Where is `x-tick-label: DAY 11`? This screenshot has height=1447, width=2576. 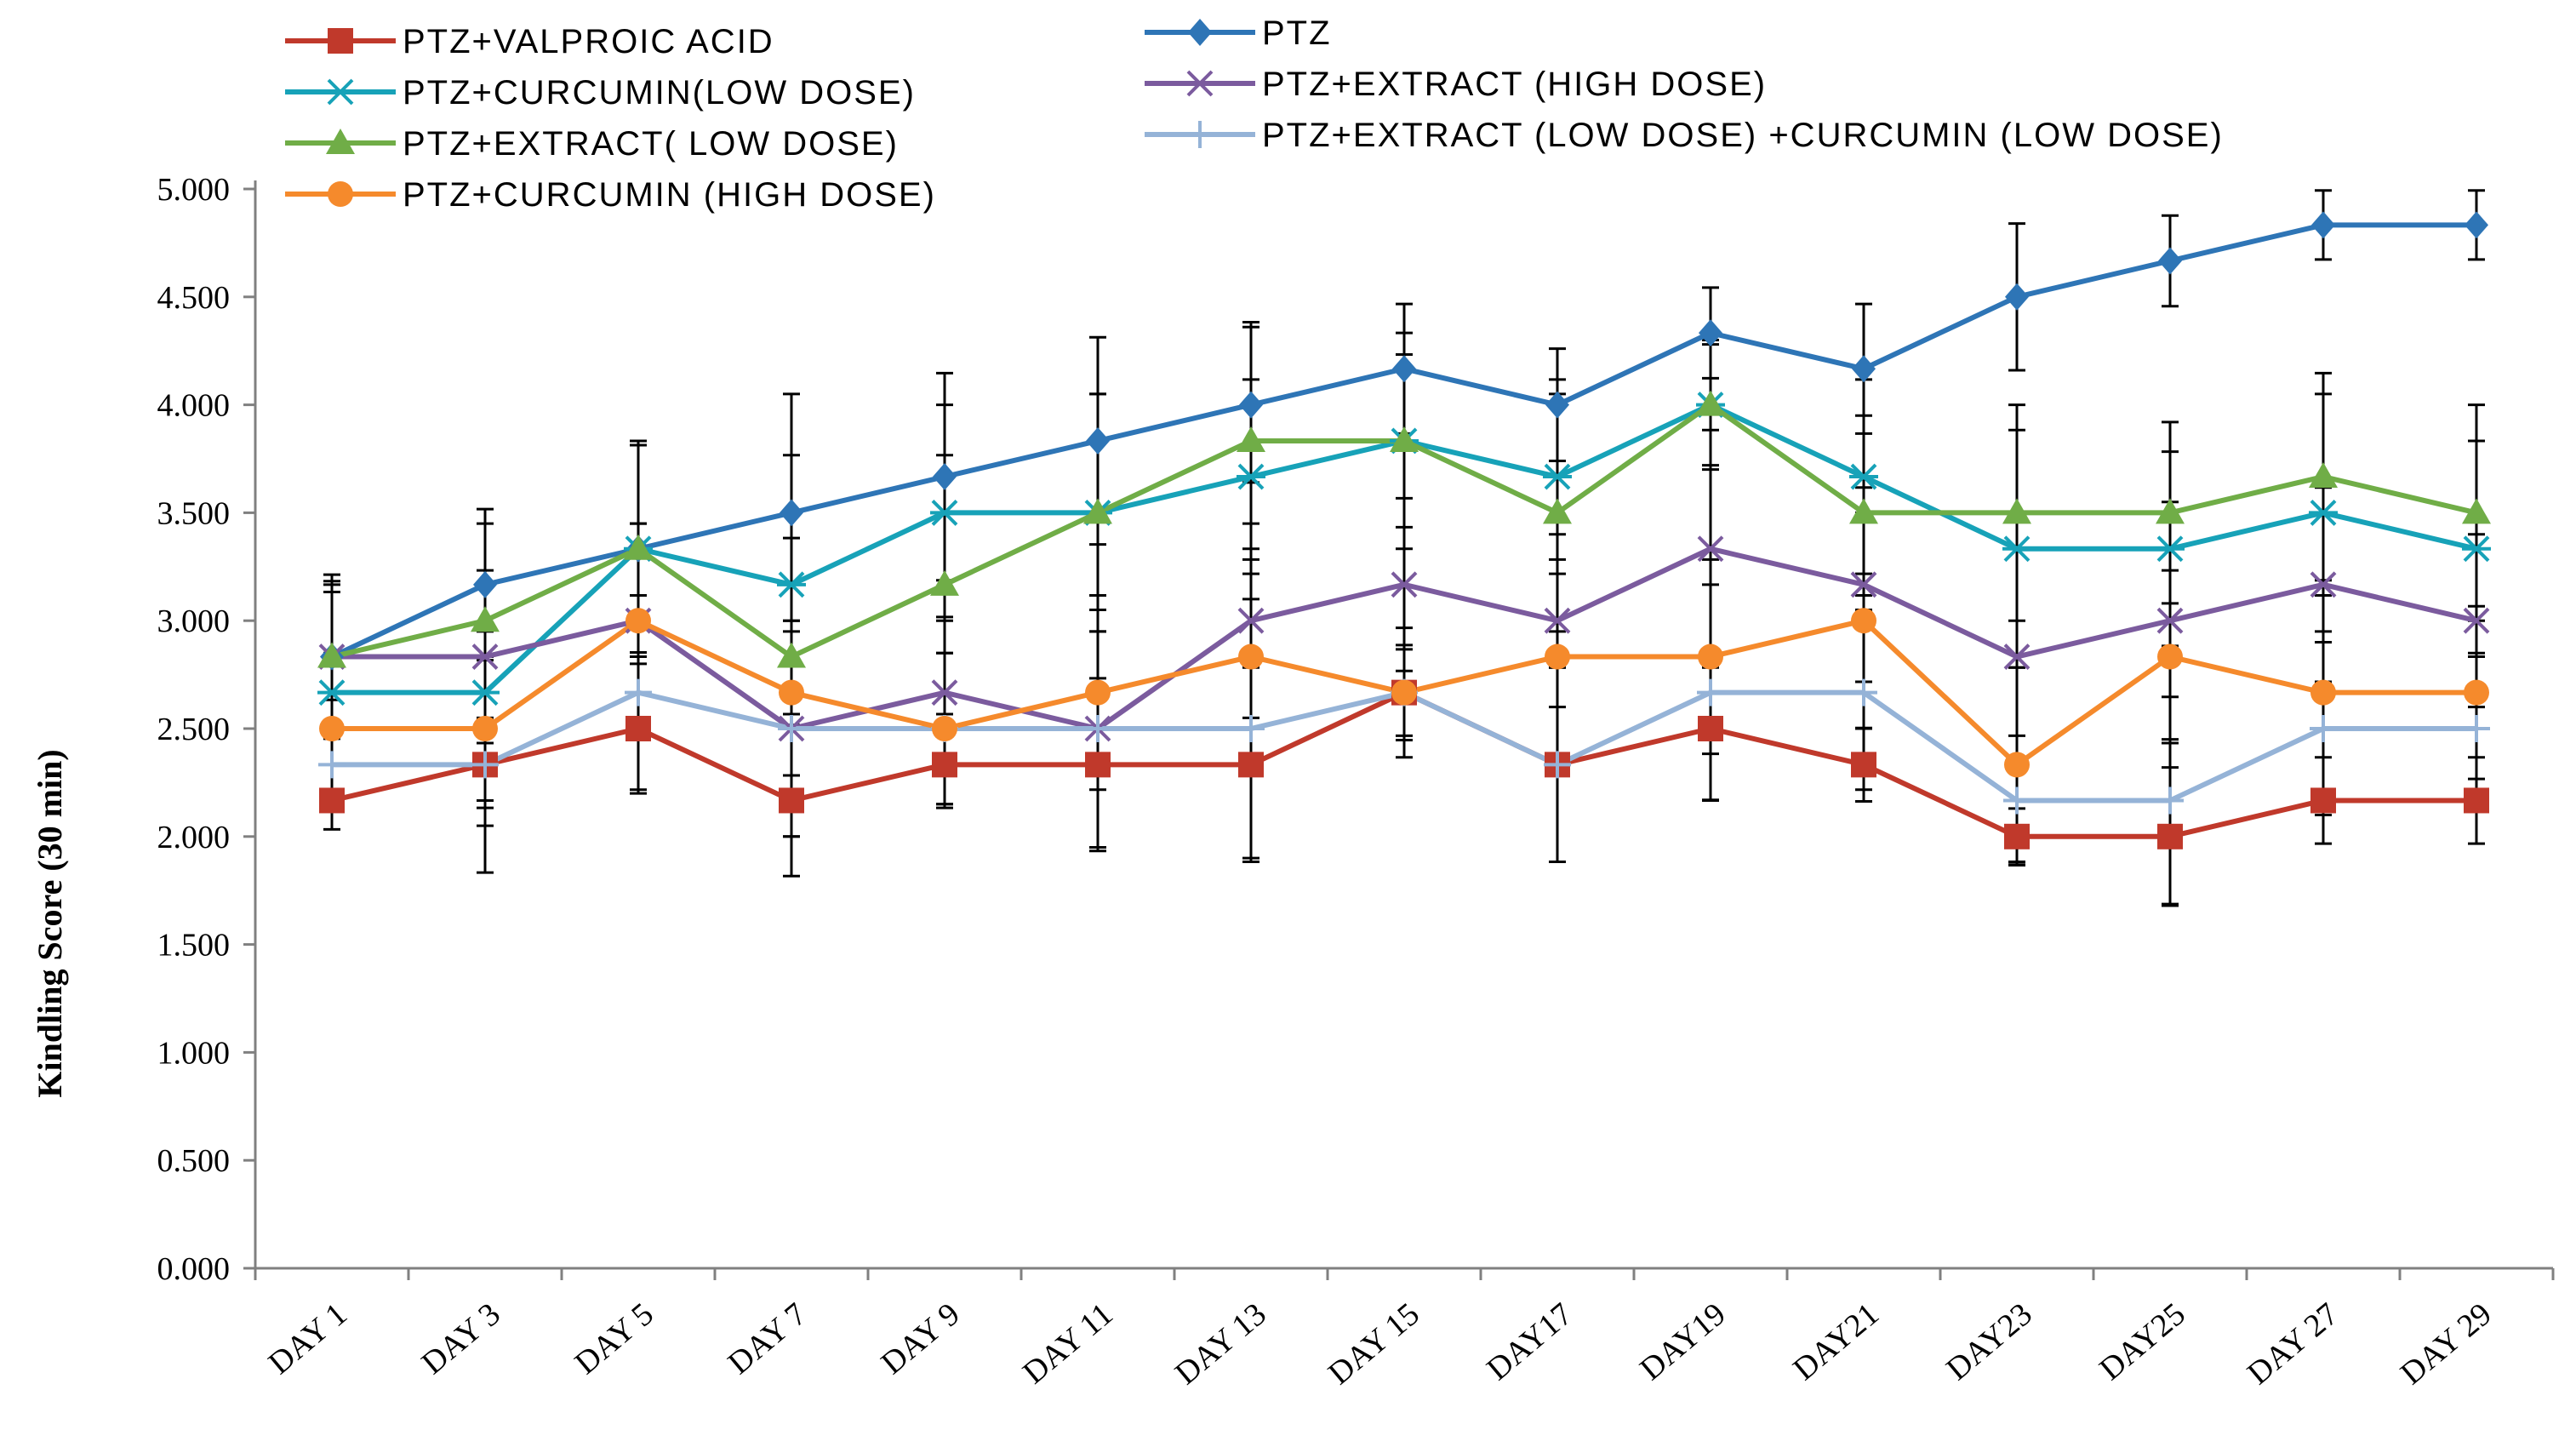 x-tick-label: DAY 11 is located at coordinates (1068, 1344).